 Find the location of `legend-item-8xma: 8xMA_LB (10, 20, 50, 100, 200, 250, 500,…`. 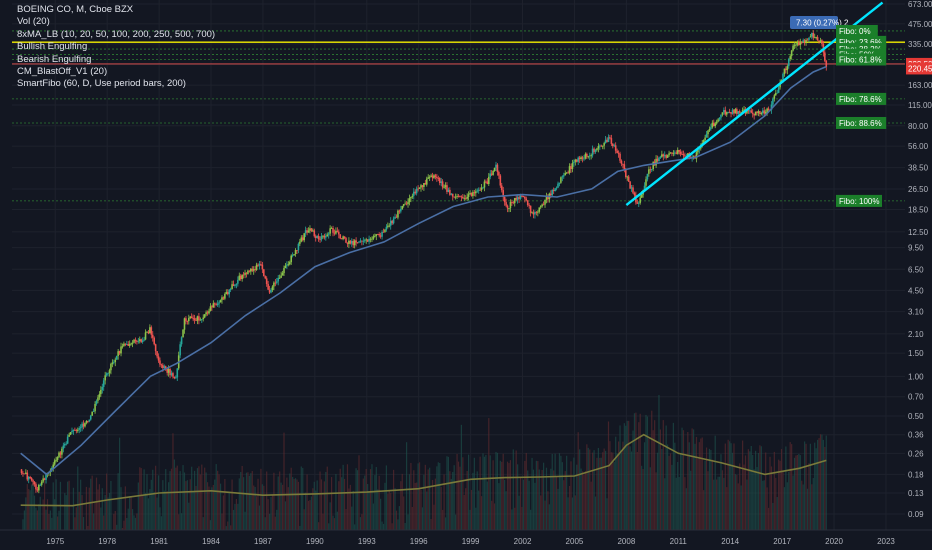

legend-item-8xma: 8xMA_LB (10, 20, 50, 100, 200, 250, 500,… is located at coordinates (116, 34).